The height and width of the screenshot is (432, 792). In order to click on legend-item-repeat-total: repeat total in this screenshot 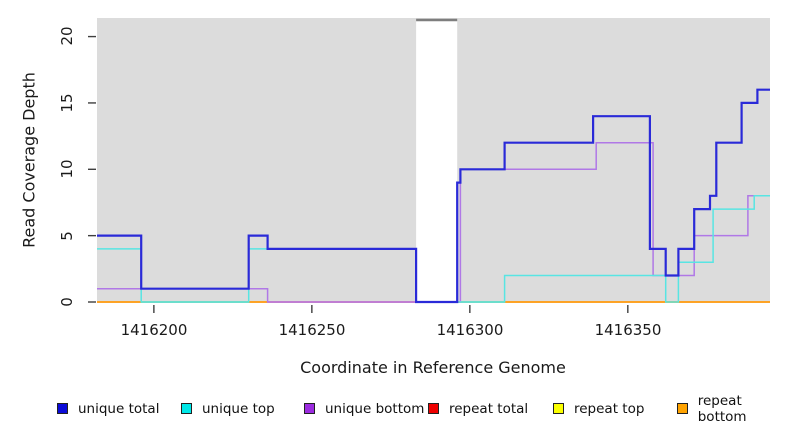, I will do `click(478, 408)`.